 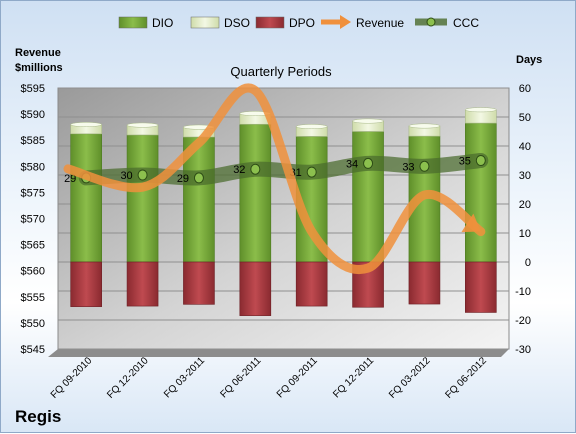 I want to click on left-tick-label: $570, so click(x=33, y=220).